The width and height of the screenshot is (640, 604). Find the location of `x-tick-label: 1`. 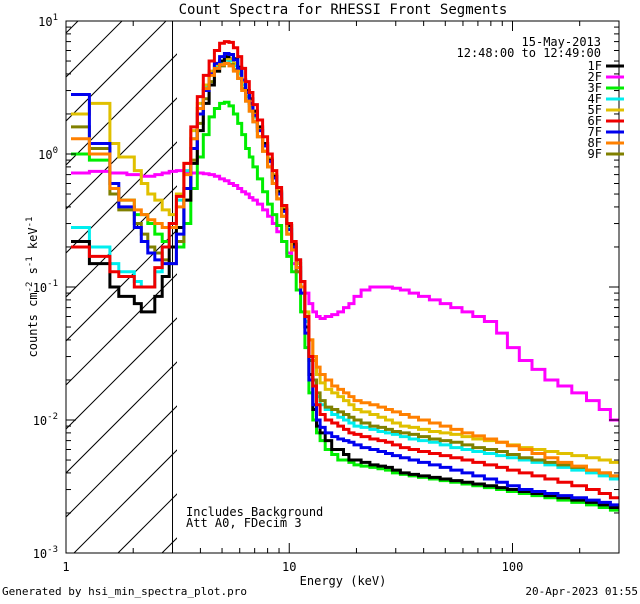

x-tick-label: 1 is located at coordinates (65, 567).